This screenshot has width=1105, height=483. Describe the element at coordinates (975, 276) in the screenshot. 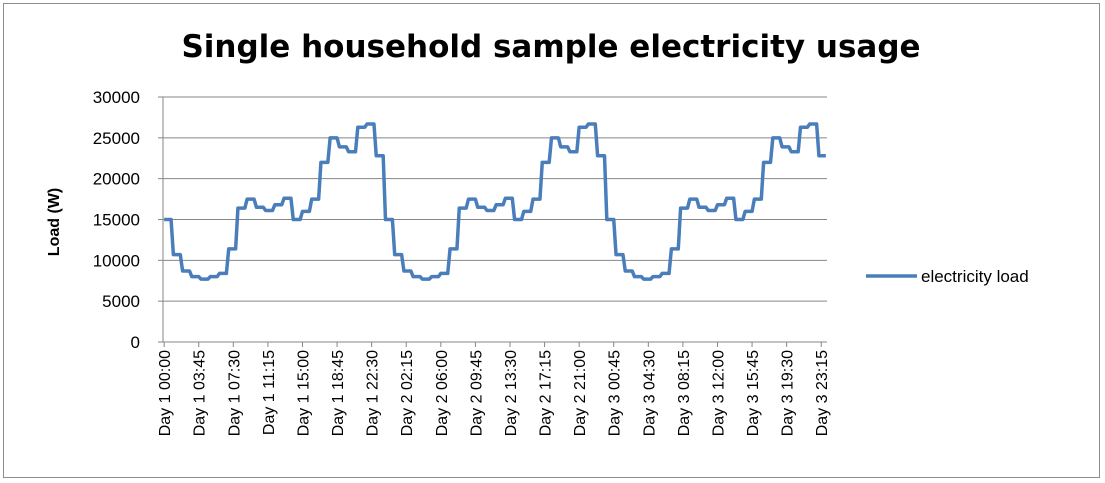

I see `legend-label-electricity-load: electricity load` at that location.